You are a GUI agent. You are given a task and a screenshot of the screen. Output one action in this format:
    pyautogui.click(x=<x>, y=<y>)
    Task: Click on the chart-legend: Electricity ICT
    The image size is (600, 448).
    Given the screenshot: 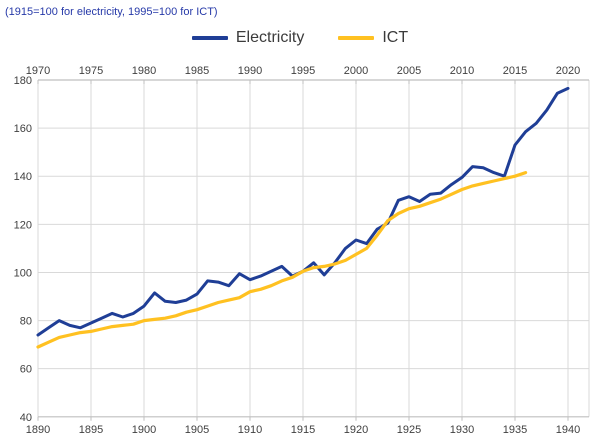 What is the action you would take?
    pyautogui.click(x=300, y=38)
    